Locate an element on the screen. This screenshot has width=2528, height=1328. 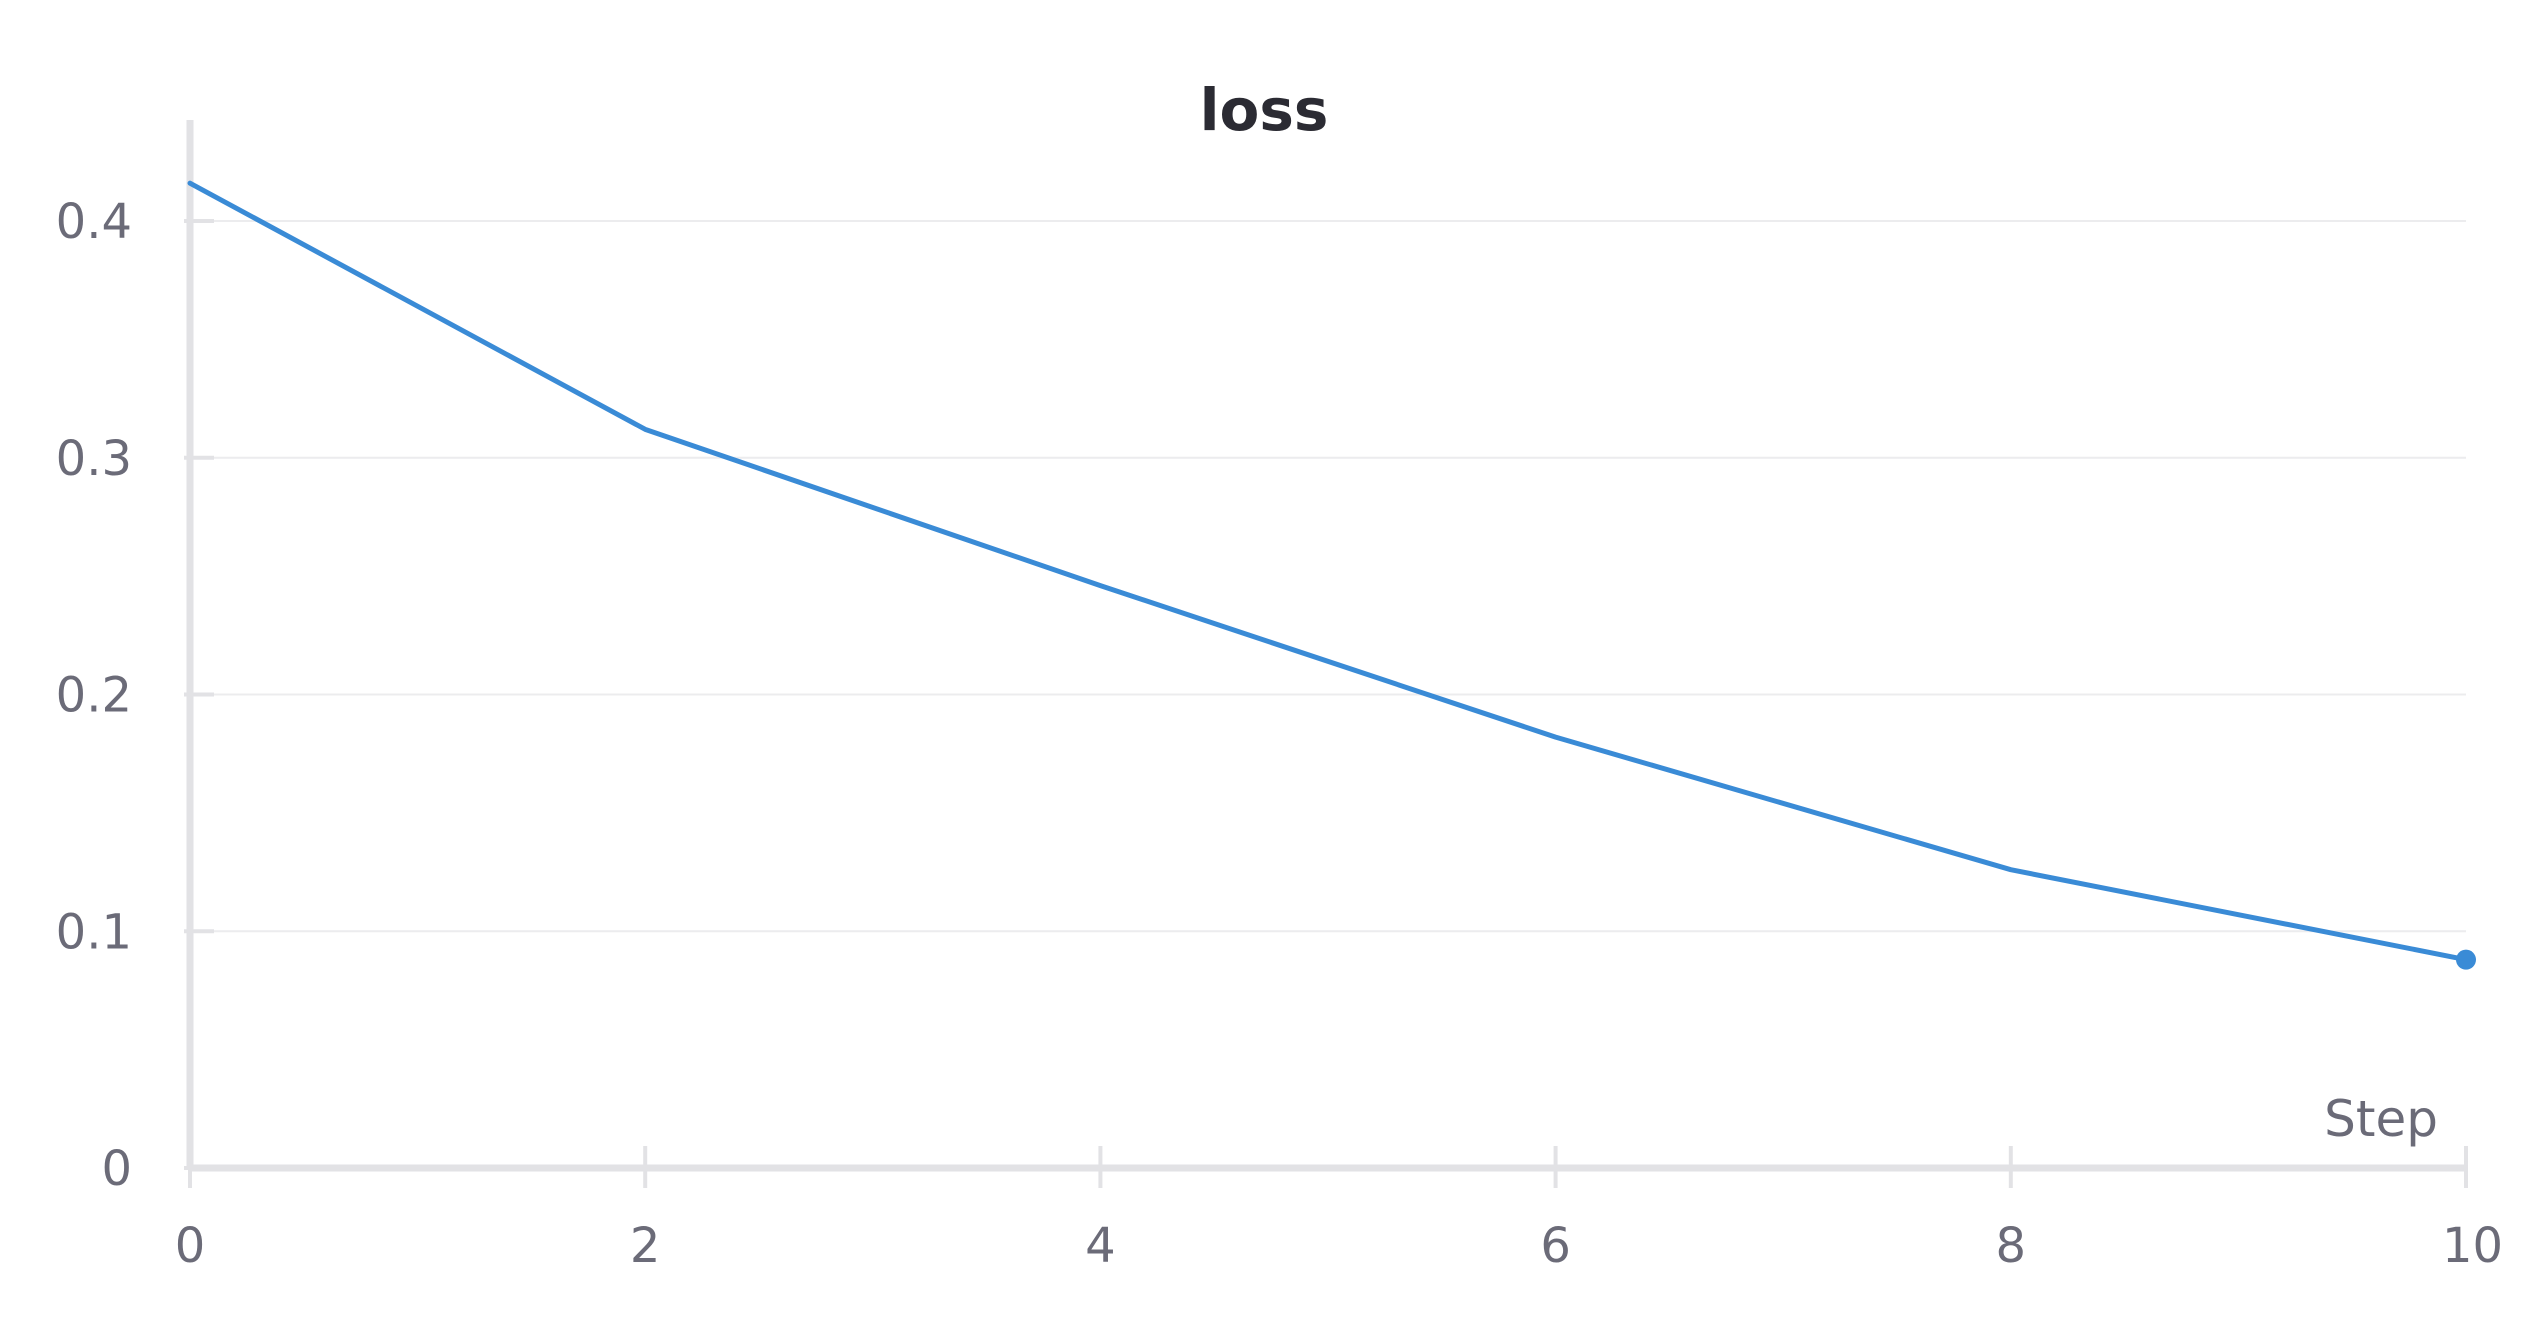
x-tick-label: 0 is located at coordinates (190, 1246).